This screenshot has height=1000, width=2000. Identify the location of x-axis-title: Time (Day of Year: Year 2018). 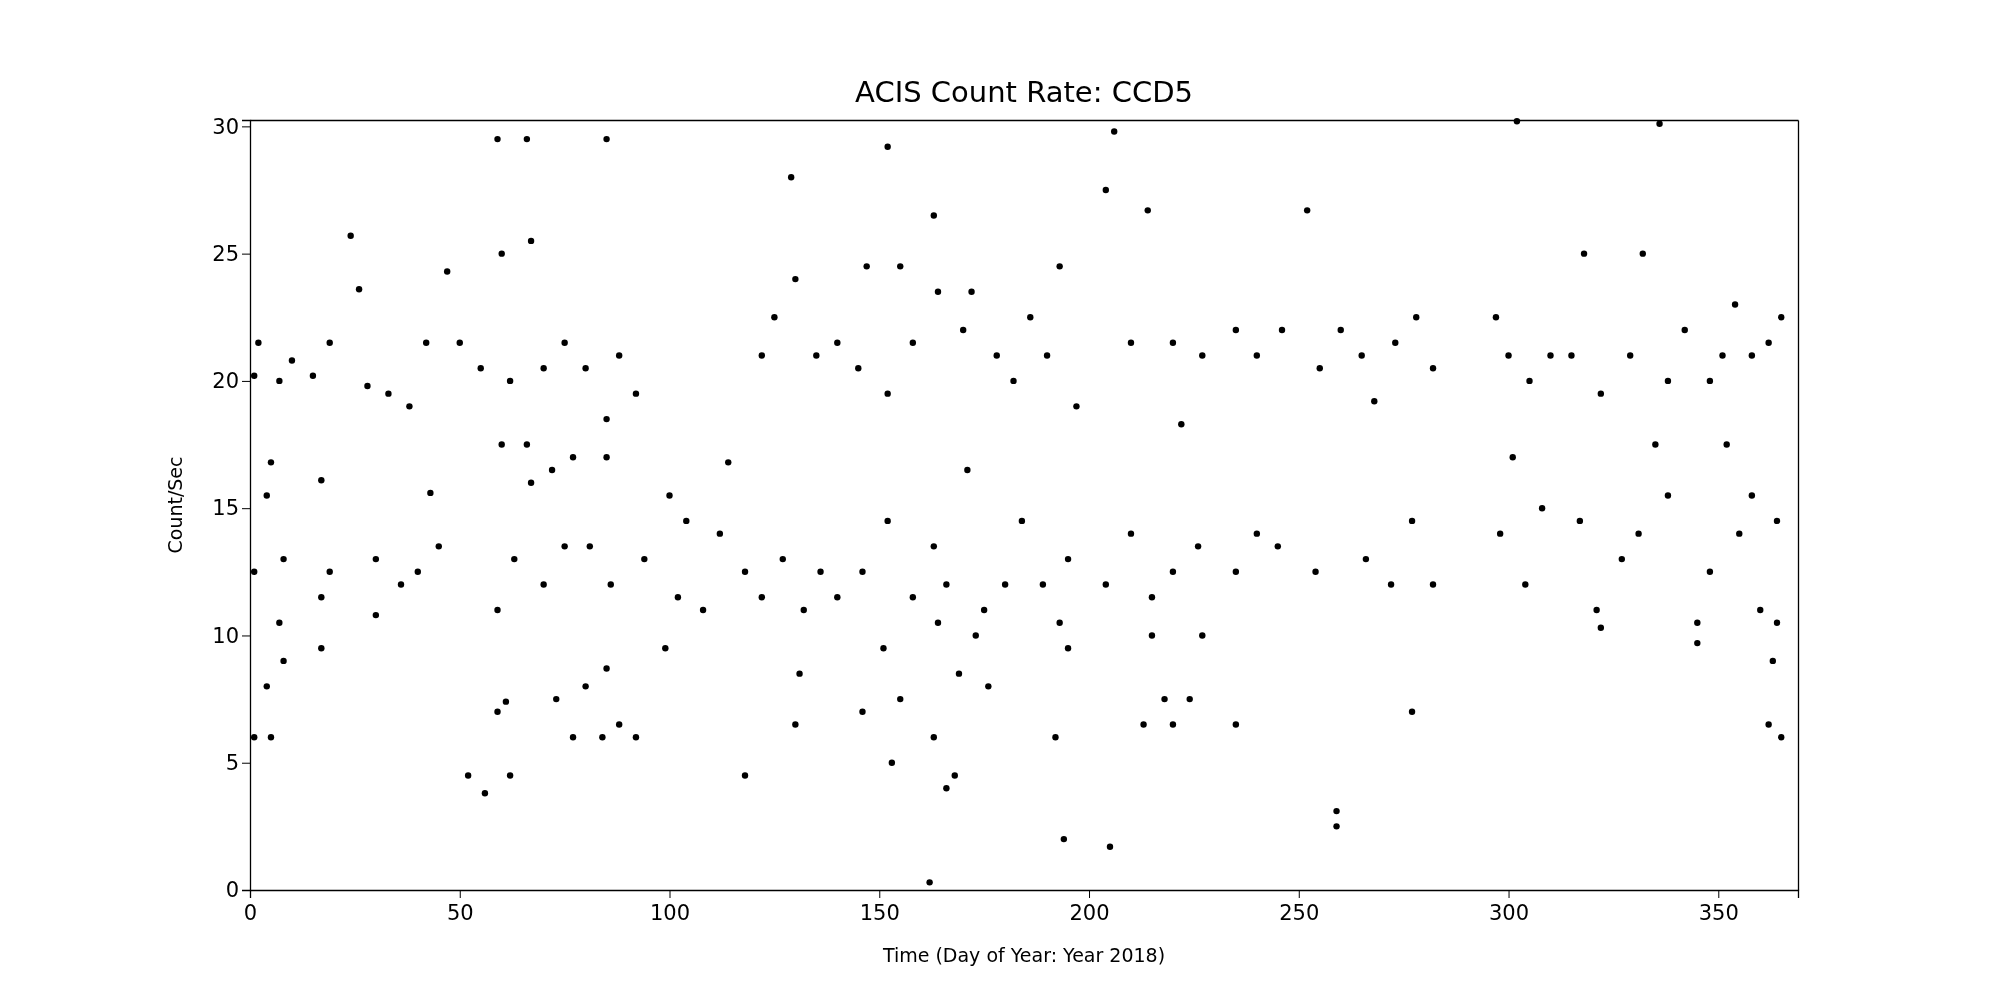
(1023, 955).